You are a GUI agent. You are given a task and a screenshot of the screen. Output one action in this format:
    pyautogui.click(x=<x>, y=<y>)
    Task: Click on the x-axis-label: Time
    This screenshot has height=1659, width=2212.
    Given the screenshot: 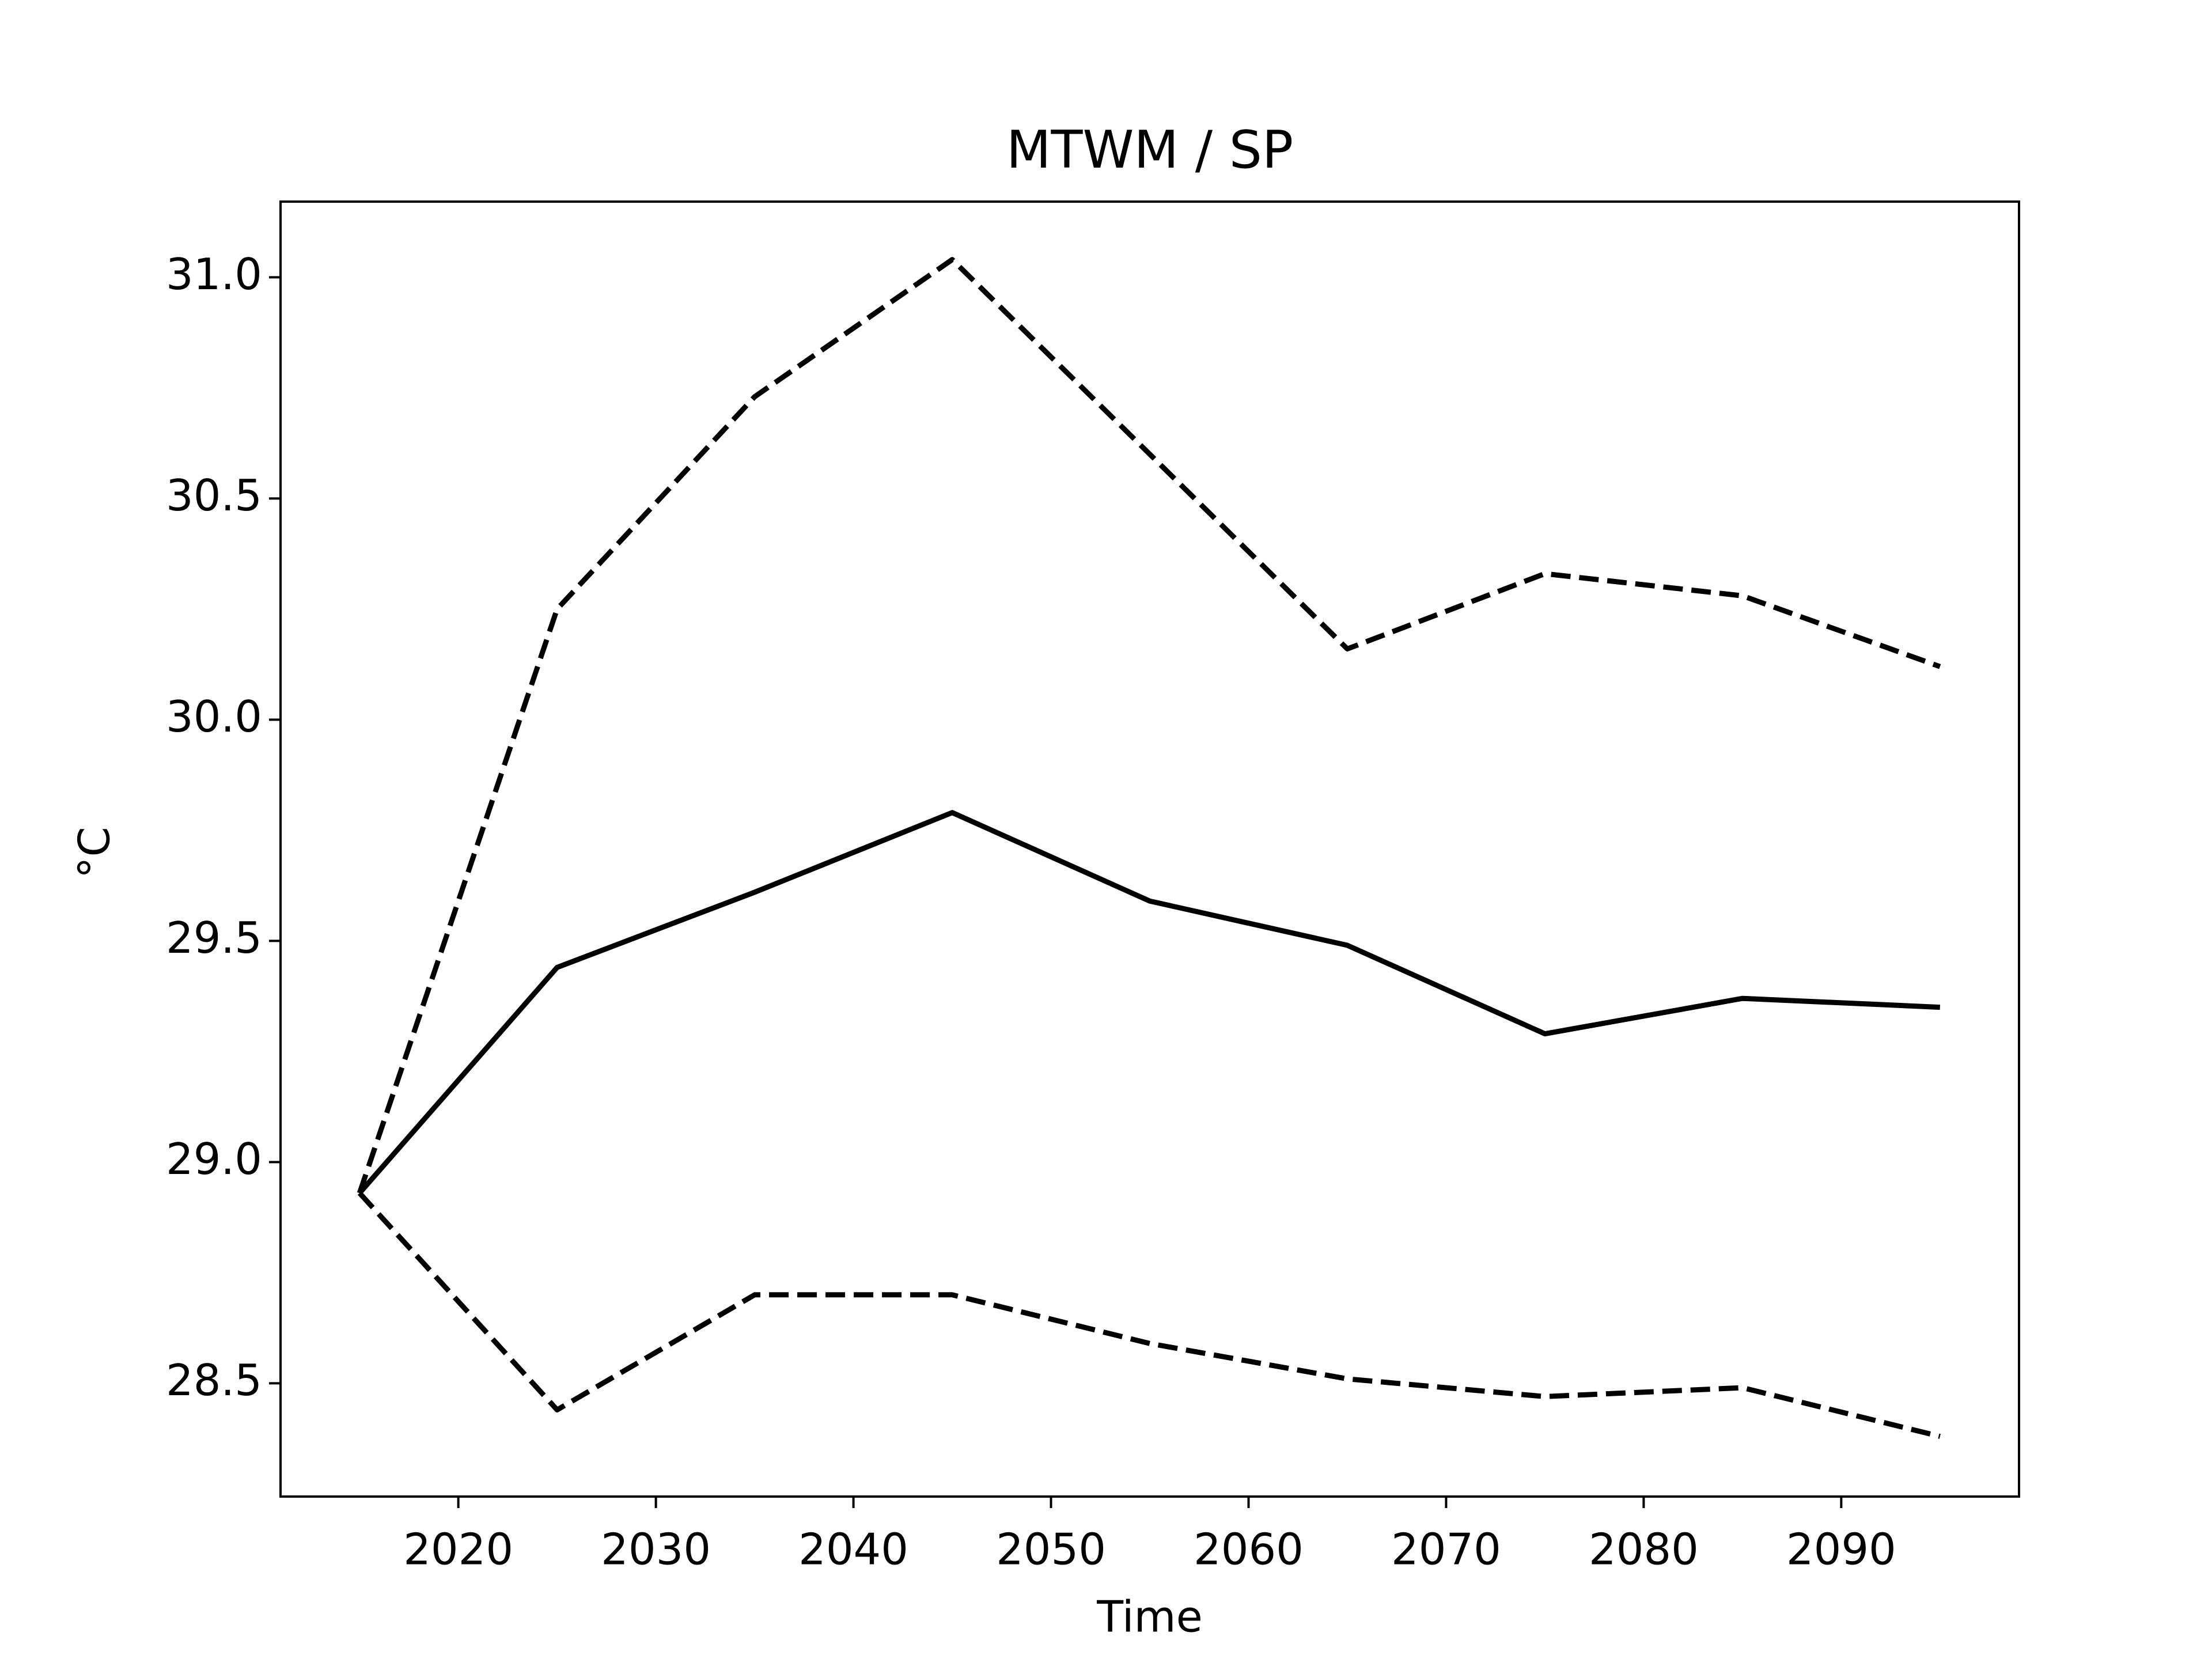 What is the action you would take?
    pyautogui.click(x=1149, y=1617)
    